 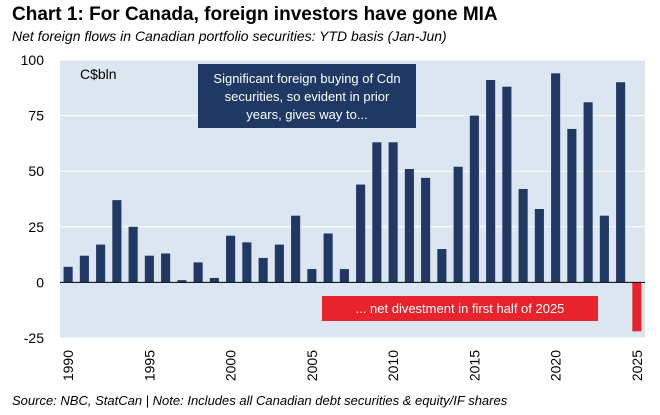 What do you see at coordinates (588, 192) in the screenshot?
I see `bar-2022` at bounding box center [588, 192].